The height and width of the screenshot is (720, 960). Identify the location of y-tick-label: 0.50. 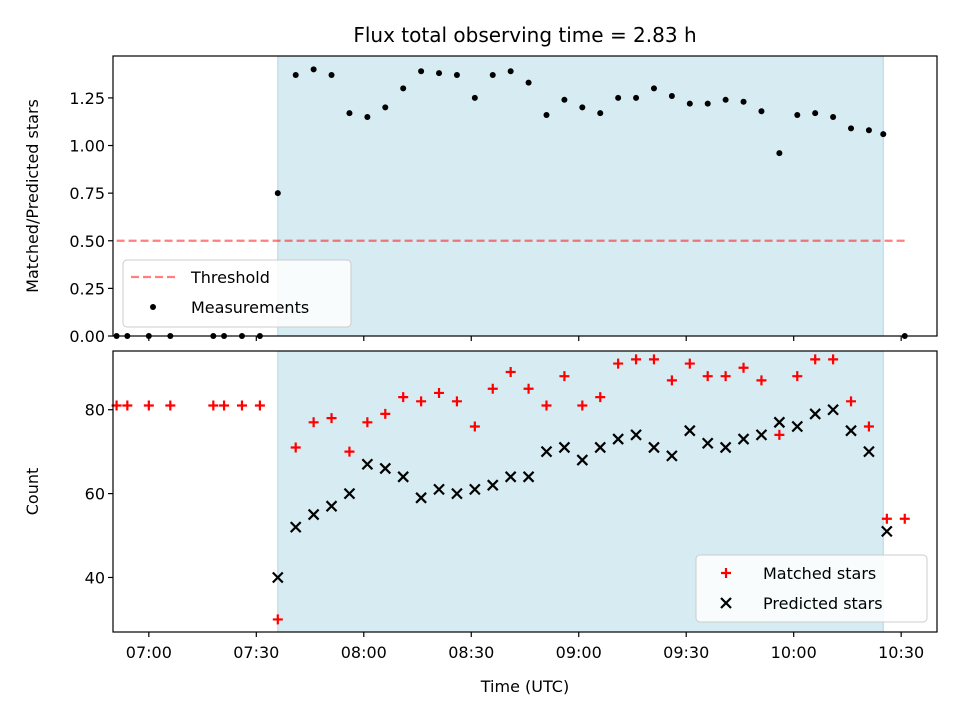
(87, 241).